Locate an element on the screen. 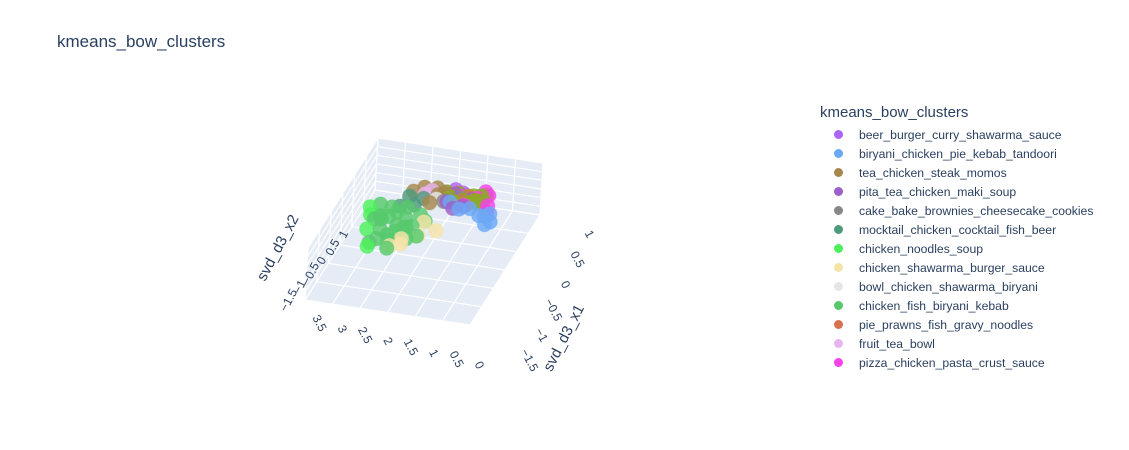 The image size is (1129, 450). tick-label-x0: 3 is located at coordinates (343, 329).